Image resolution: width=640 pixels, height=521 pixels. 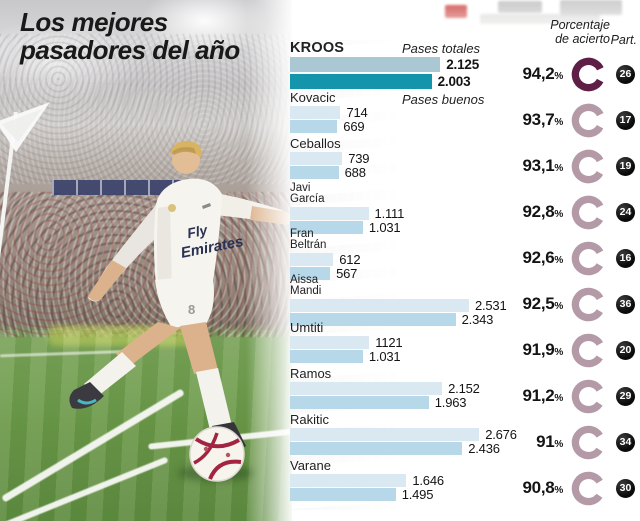 What do you see at coordinates (130, 50) in the screenshot?
I see `title-line2: pasadores del año` at bounding box center [130, 50].